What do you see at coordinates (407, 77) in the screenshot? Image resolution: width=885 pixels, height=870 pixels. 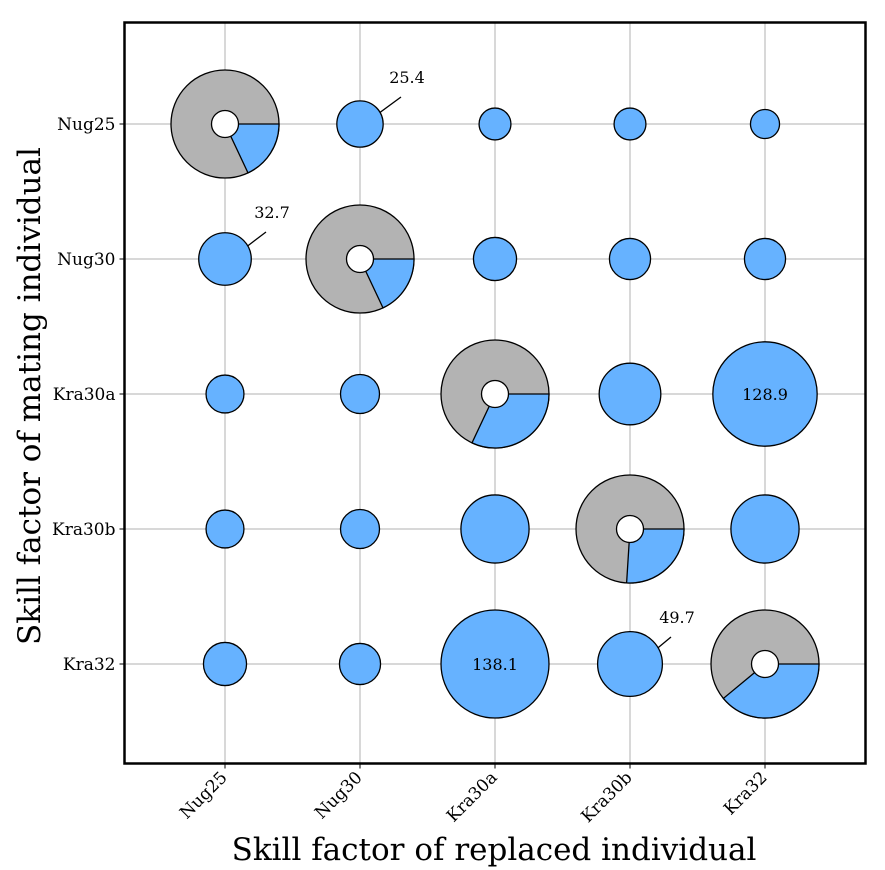 I see `value-label: 25.4` at bounding box center [407, 77].